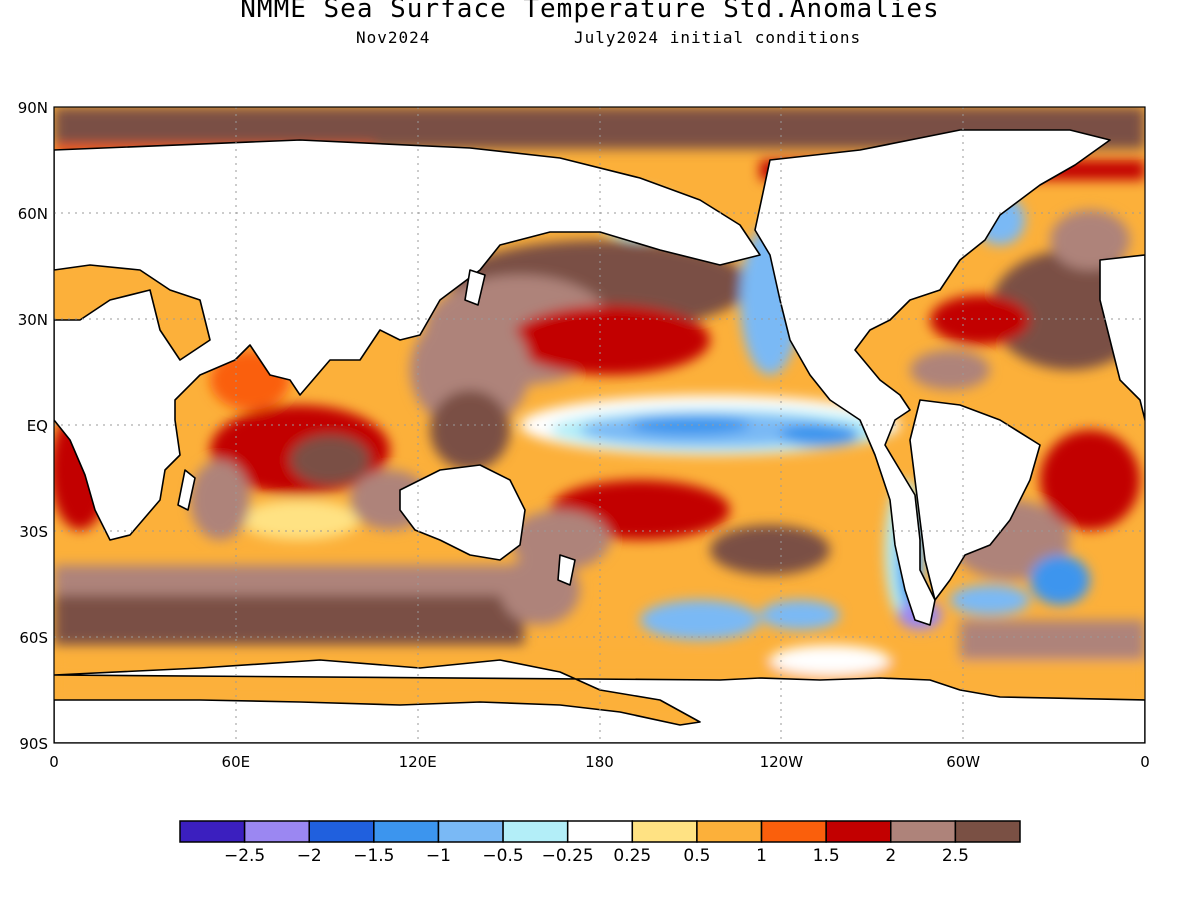  Describe the element at coordinates (568, 856) in the screenshot. I see `colorbar-label: −0.25` at that location.